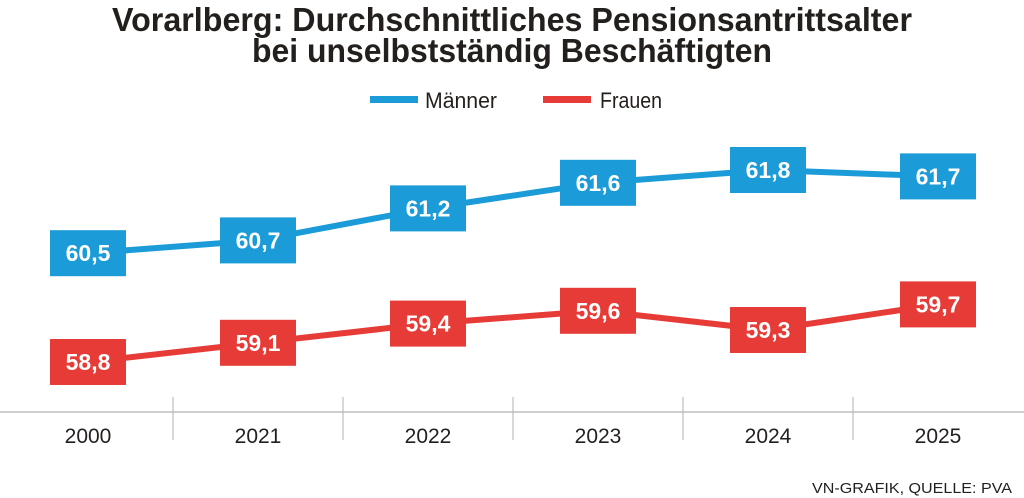  I want to click on x-axis: 2000 2021 2022 2023 2024 2025, so click(512, 422).